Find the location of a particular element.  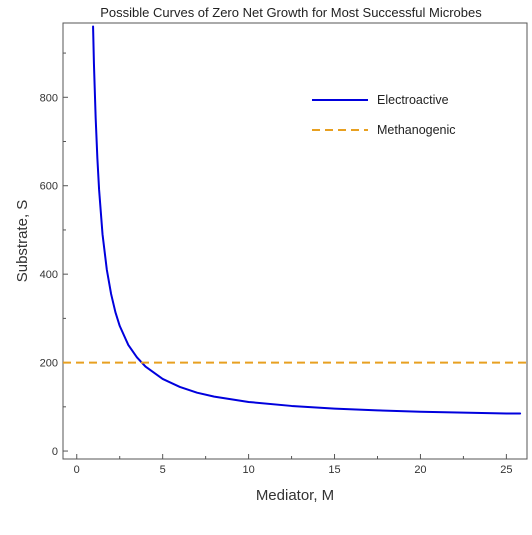

y-tick-label: 800 is located at coordinates (49, 98).